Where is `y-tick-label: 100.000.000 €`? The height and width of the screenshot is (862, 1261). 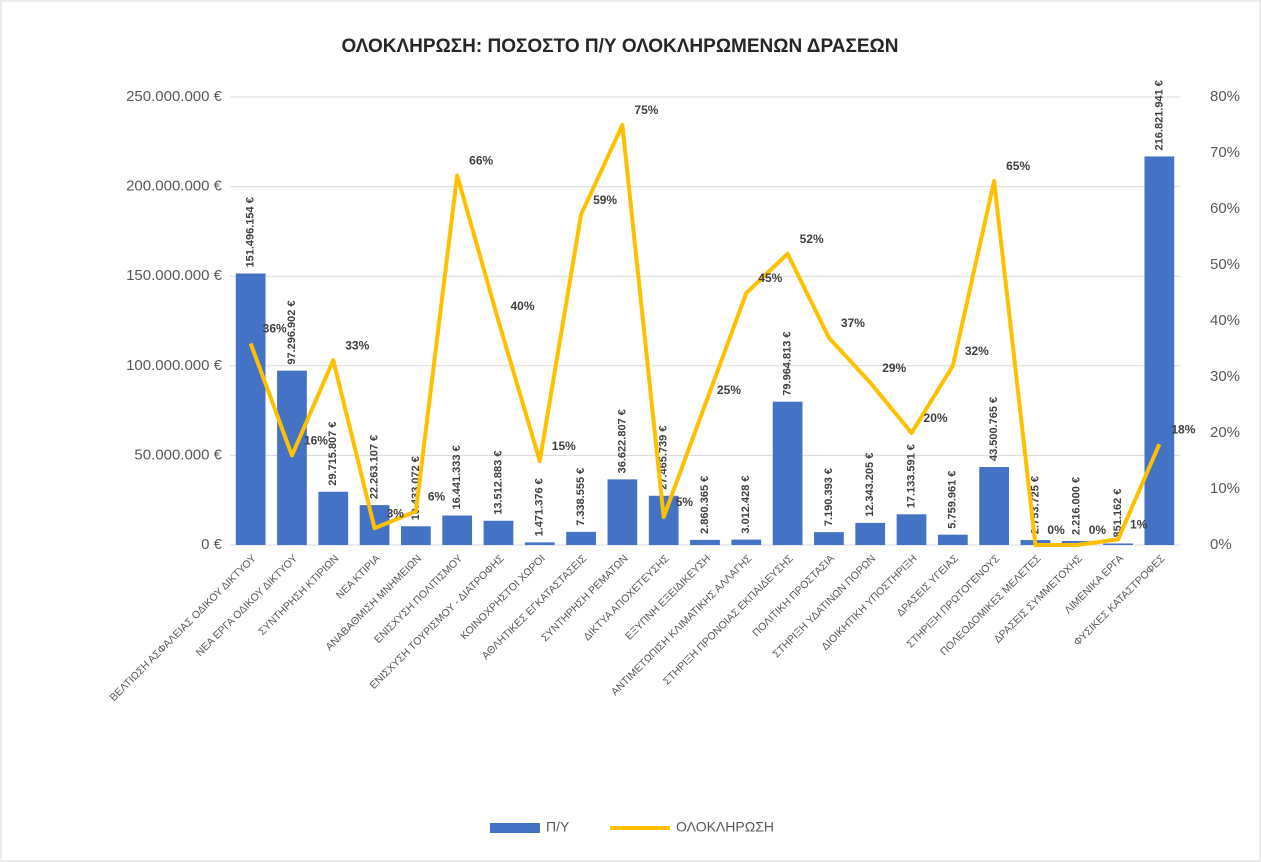 y-tick-label: 100.000.000 € is located at coordinates (174, 365).